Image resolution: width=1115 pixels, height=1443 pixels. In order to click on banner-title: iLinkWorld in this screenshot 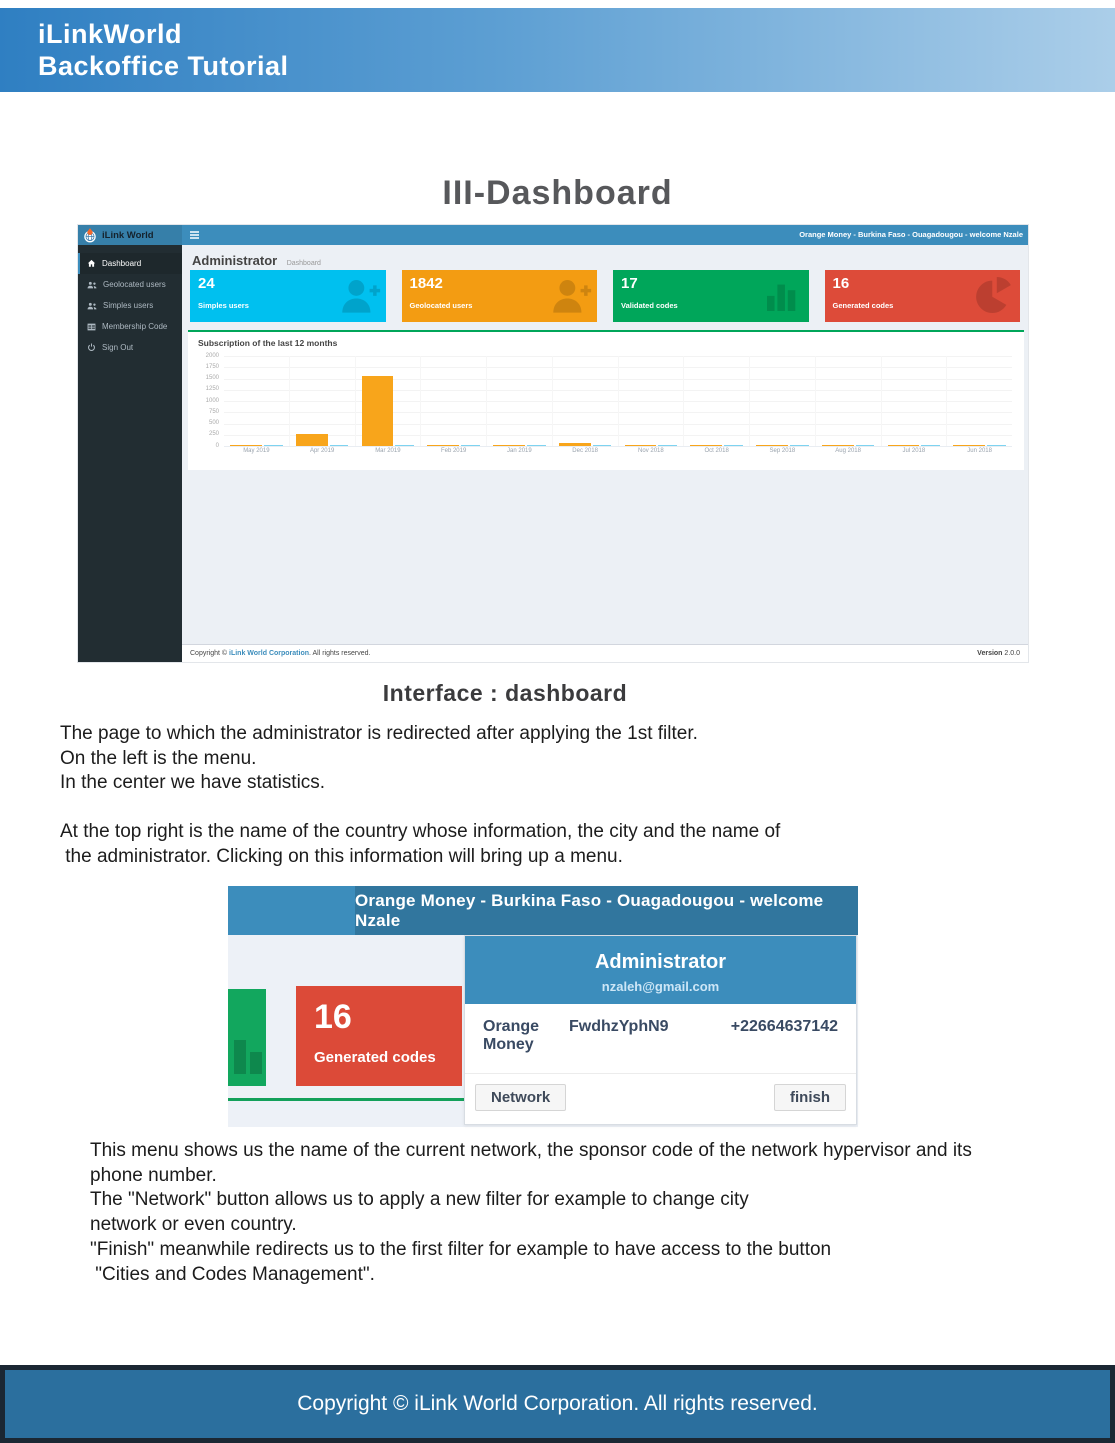, I will do `click(110, 34)`.